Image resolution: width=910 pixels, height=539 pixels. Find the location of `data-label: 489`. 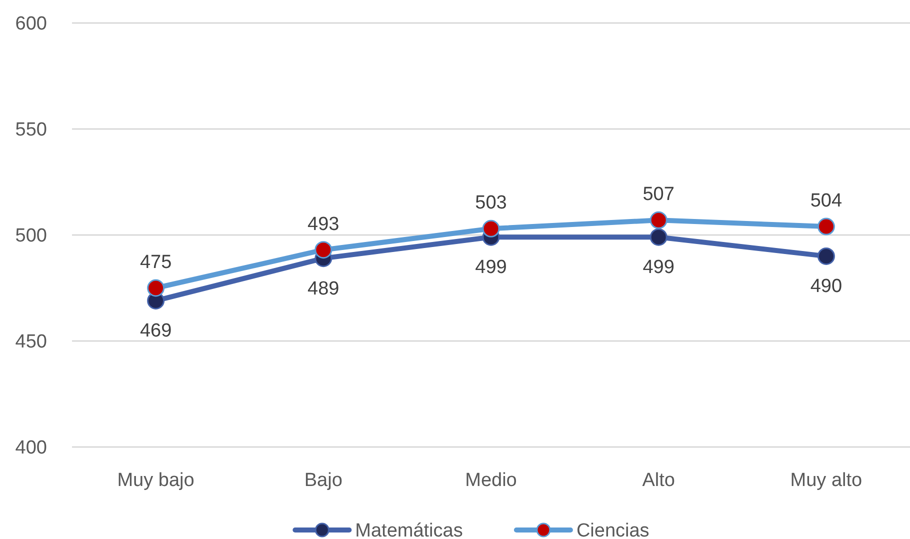

data-label: 489 is located at coordinates (324, 289).